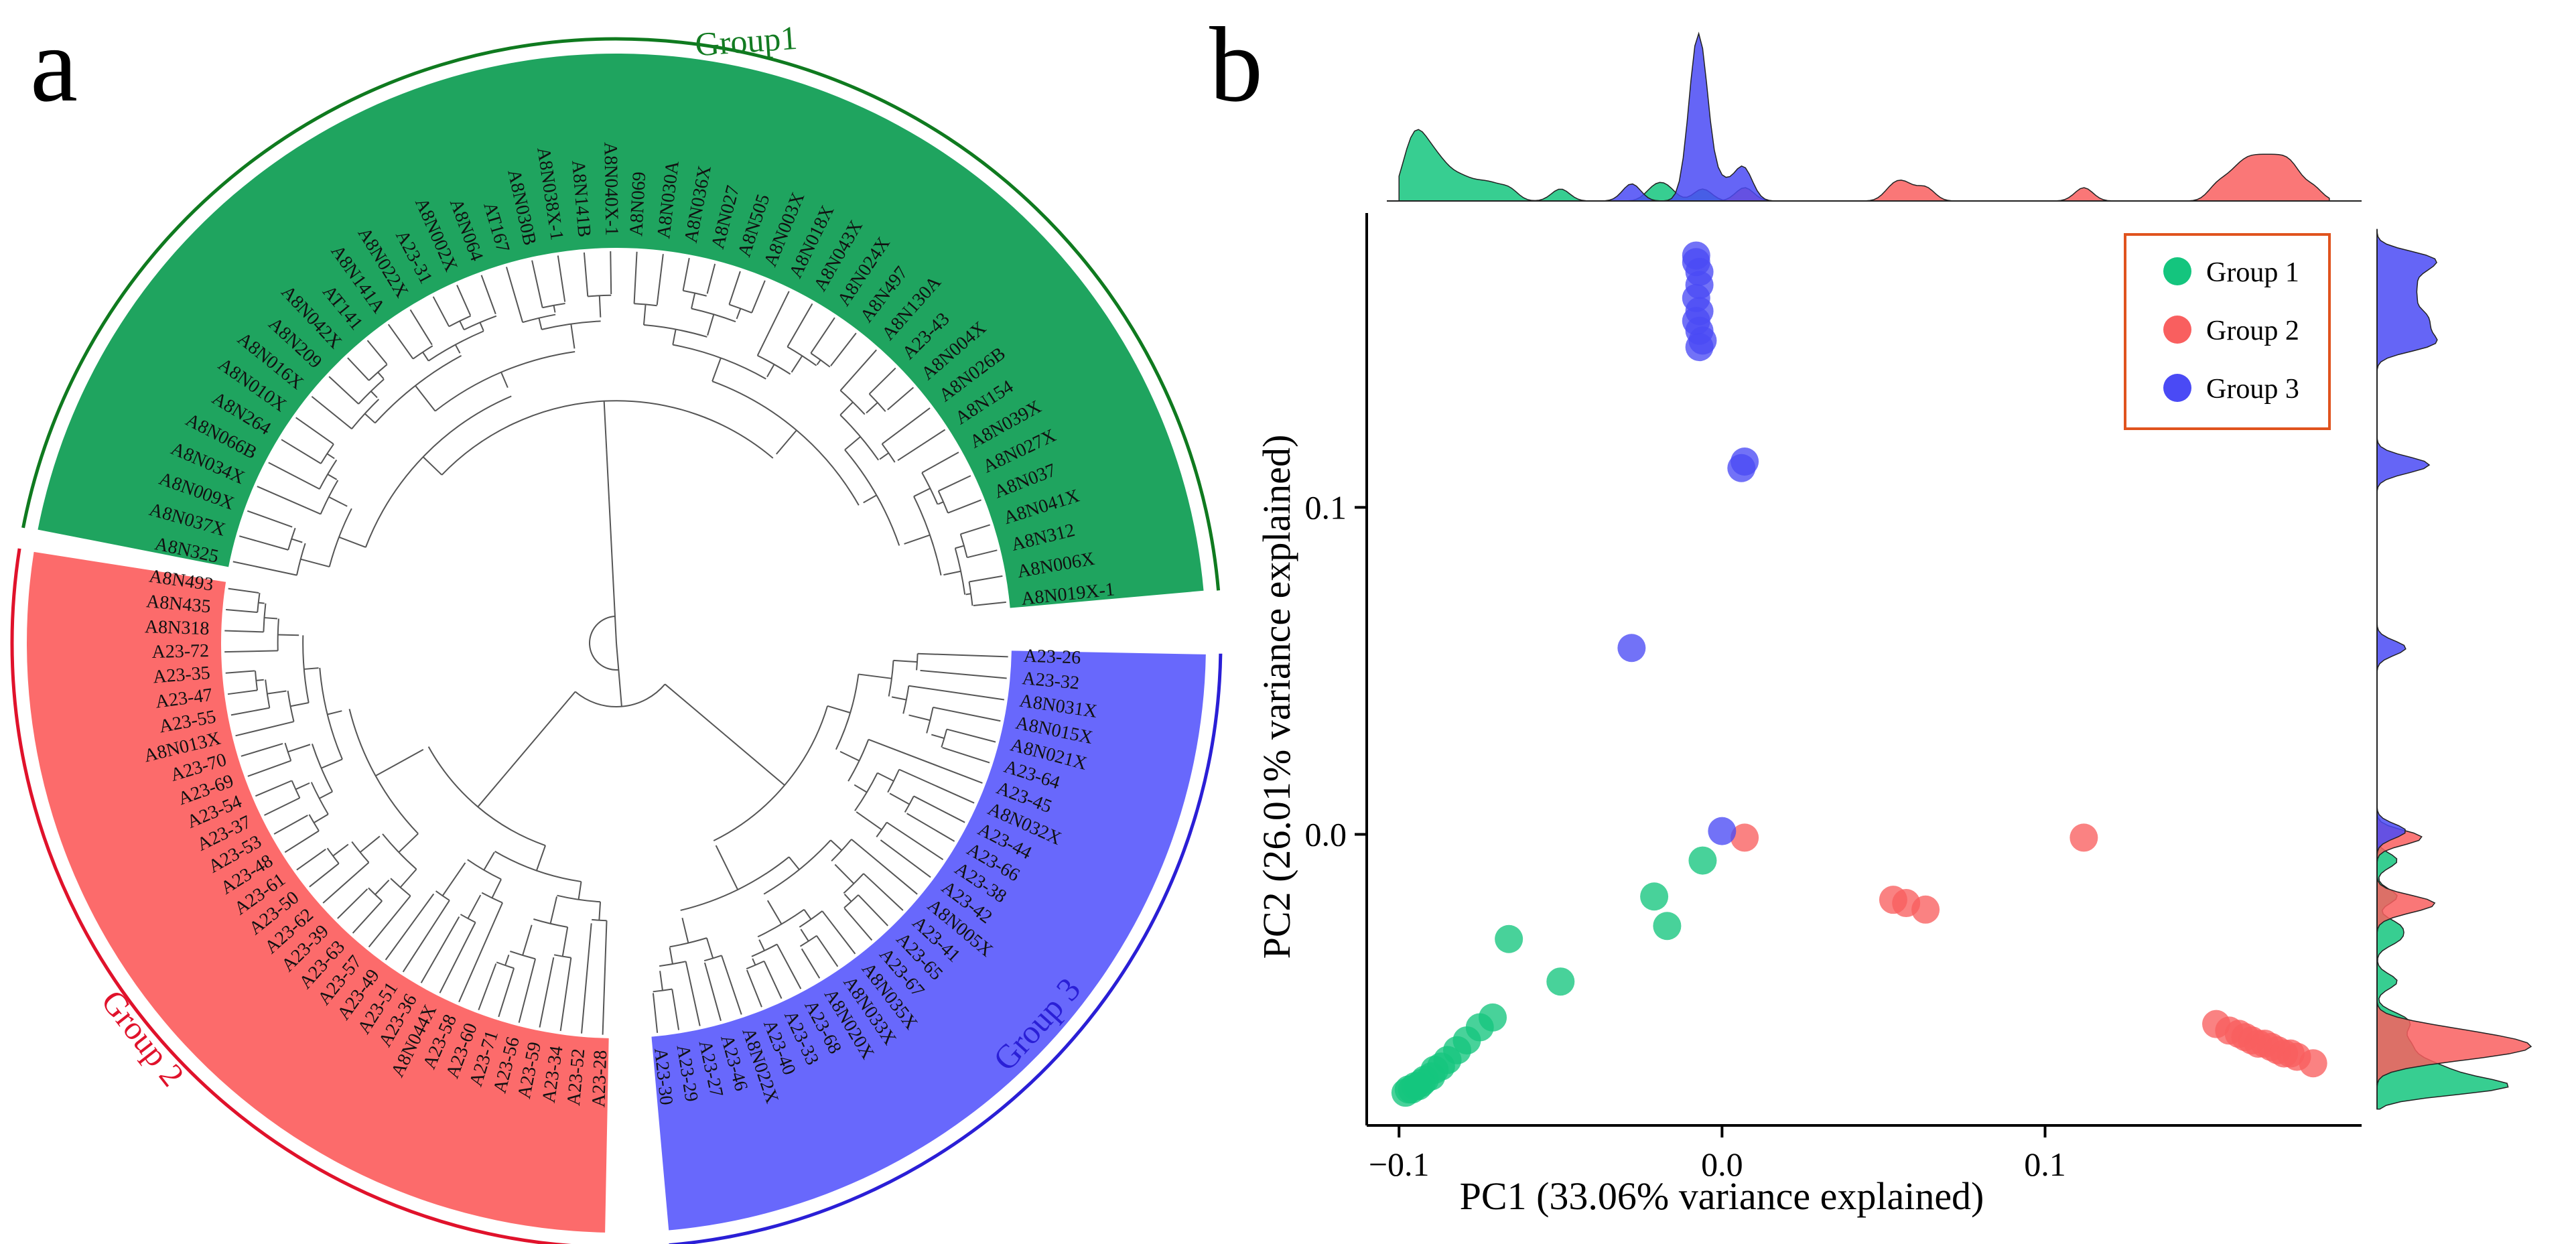 The height and width of the screenshot is (1244, 2576). Describe the element at coordinates (2177, 388) in the screenshot. I see `legend-marker` at that location.